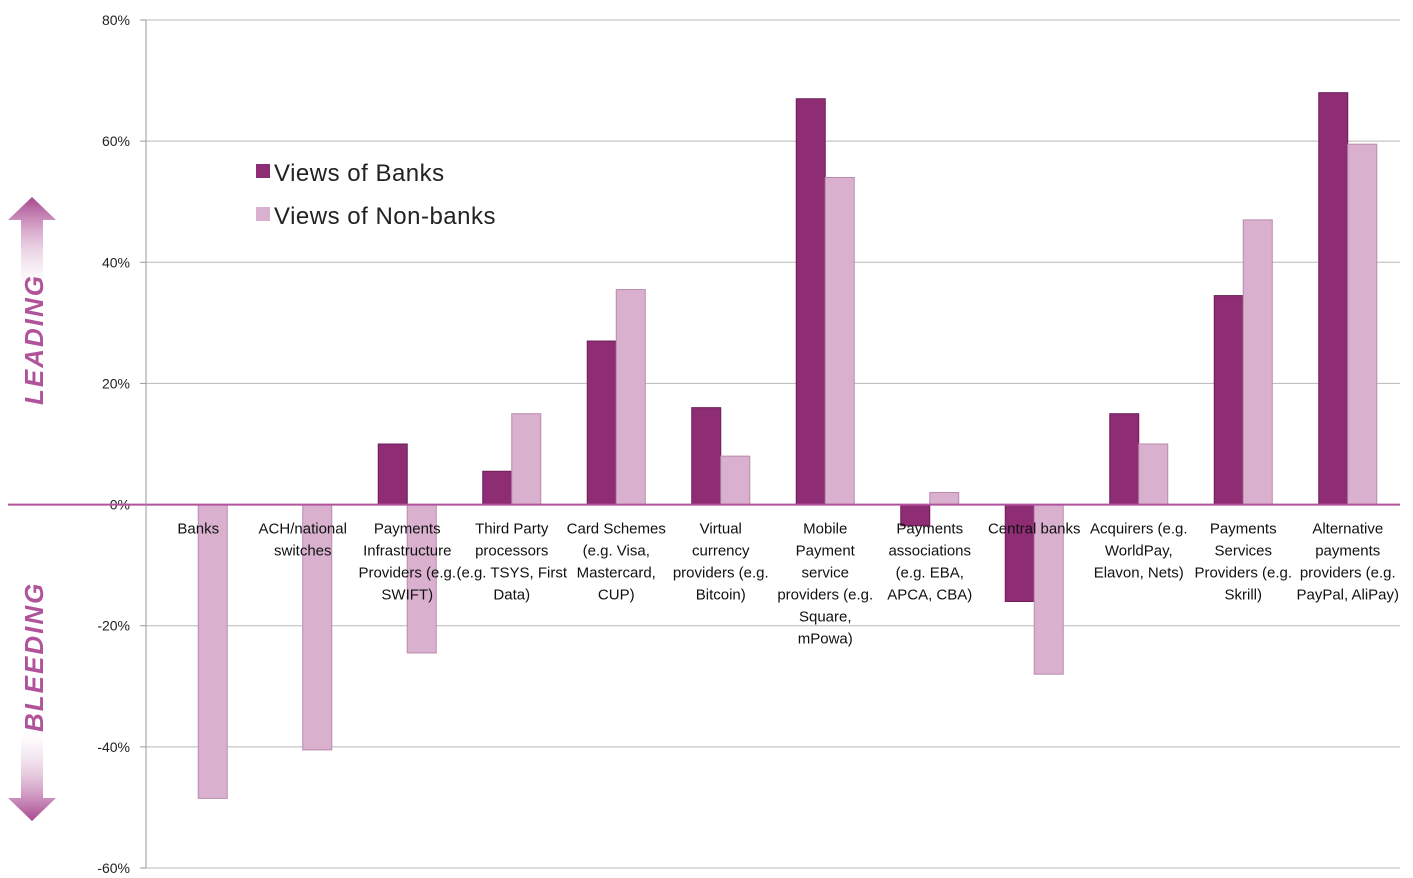  I want to click on legend-swatch-non-banks, so click(263, 214).